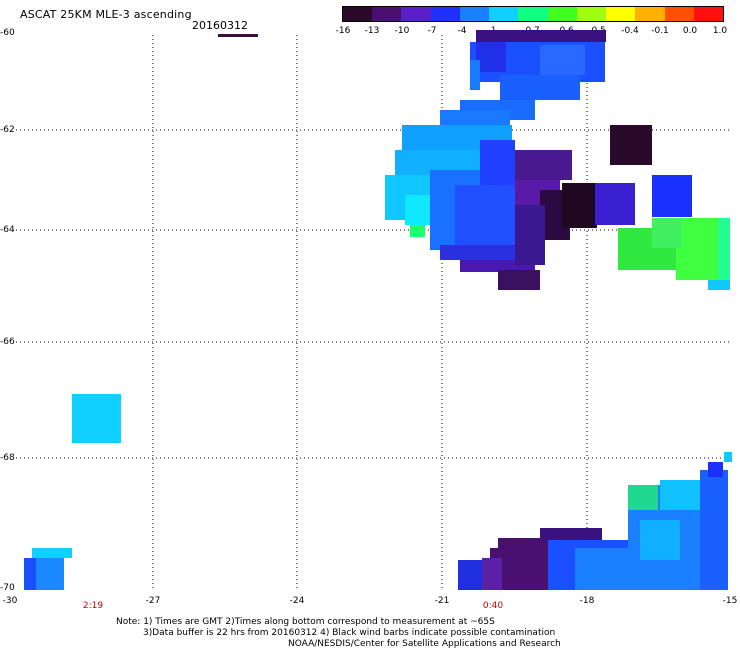 The width and height of the screenshot is (740, 650). I want to click on lat-label: -60, so click(8, 33).